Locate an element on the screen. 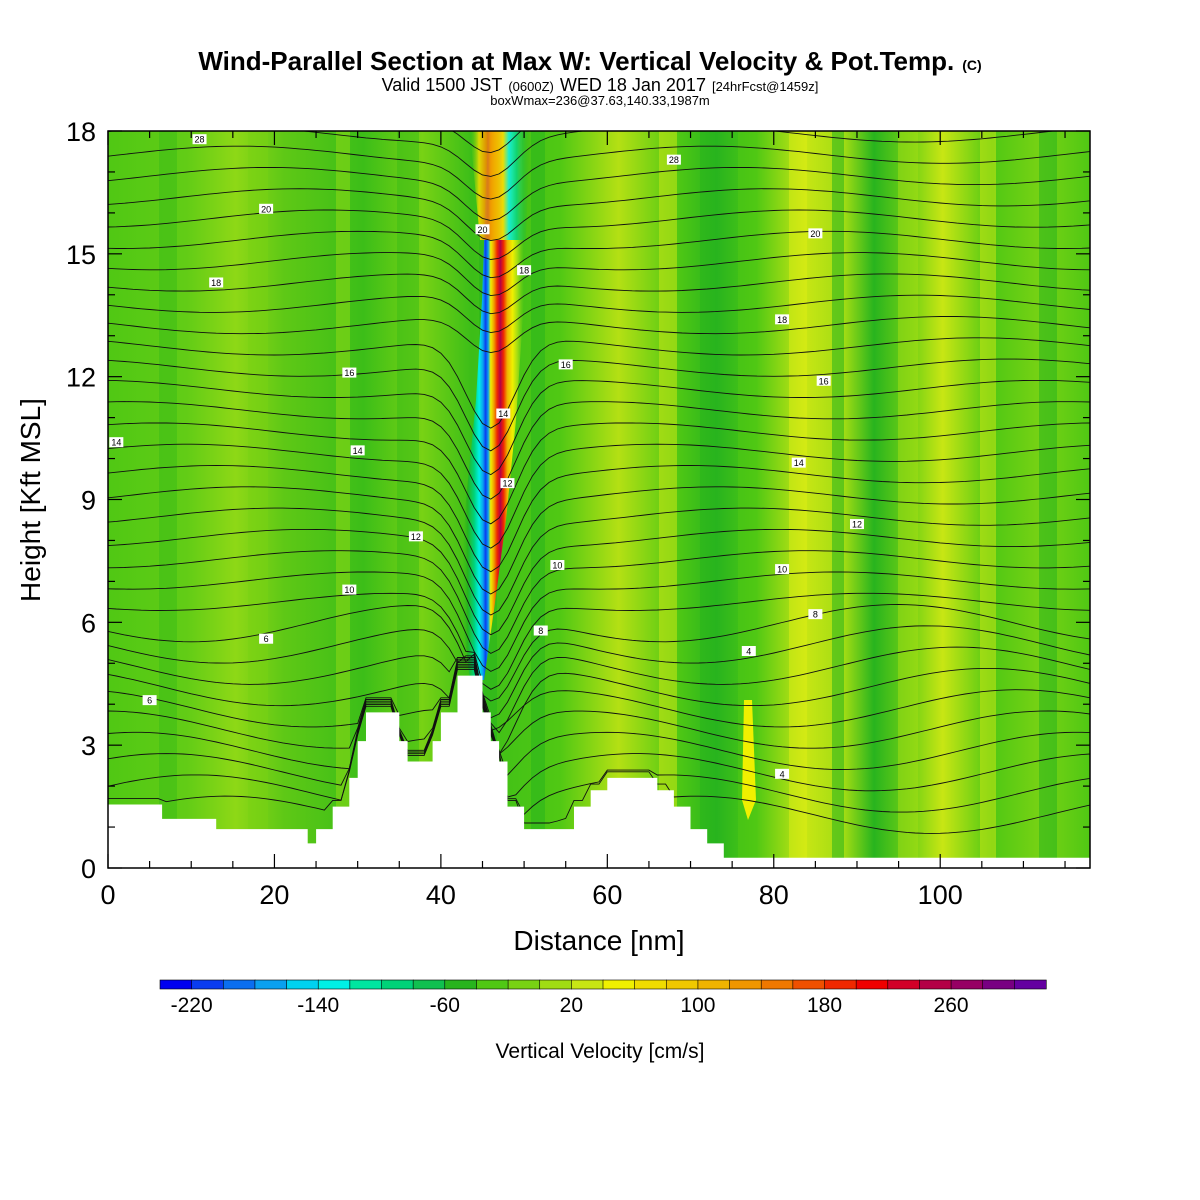 This screenshot has height=1200, width=1200. theta-label-text: 28 is located at coordinates (200, 140).